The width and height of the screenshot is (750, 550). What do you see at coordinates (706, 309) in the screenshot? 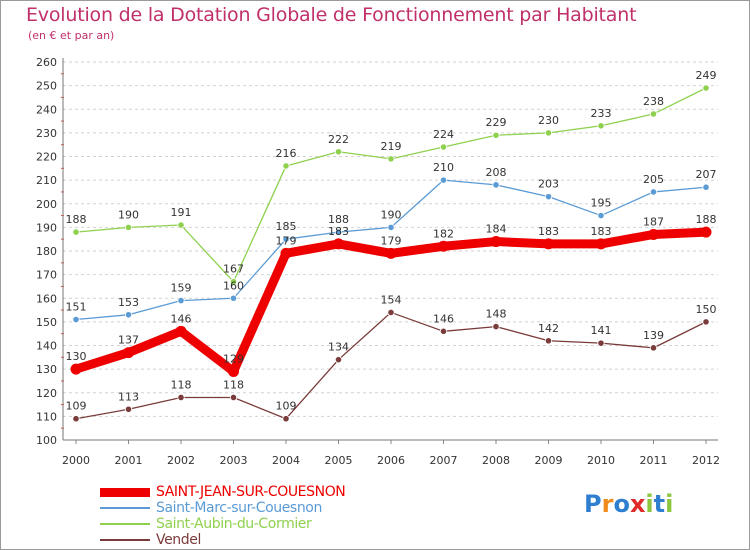
I see `data-label: 150` at bounding box center [706, 309].